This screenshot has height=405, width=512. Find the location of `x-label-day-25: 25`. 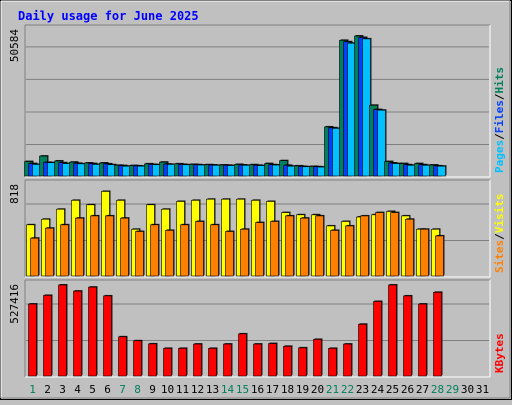

x-label-day-25: 25 is located at coordinates (392, 389).